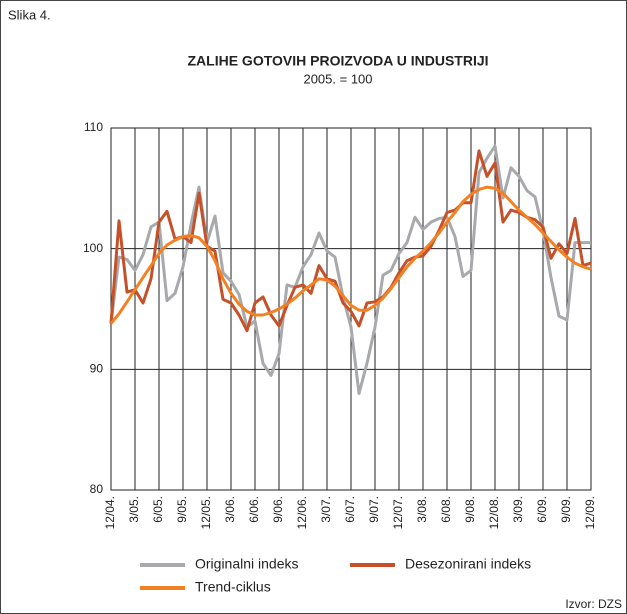  What do you see at coordinates (470, 509) in the screenshot?
I see `x-tick-label: 9/08.` at bounding box center [470, 509].